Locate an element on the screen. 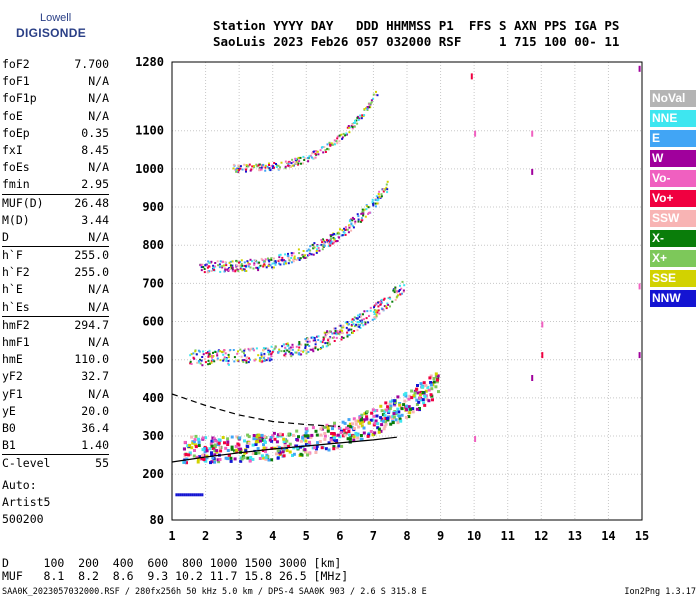  param-name: M(D) is located at coordinates (16, 219).